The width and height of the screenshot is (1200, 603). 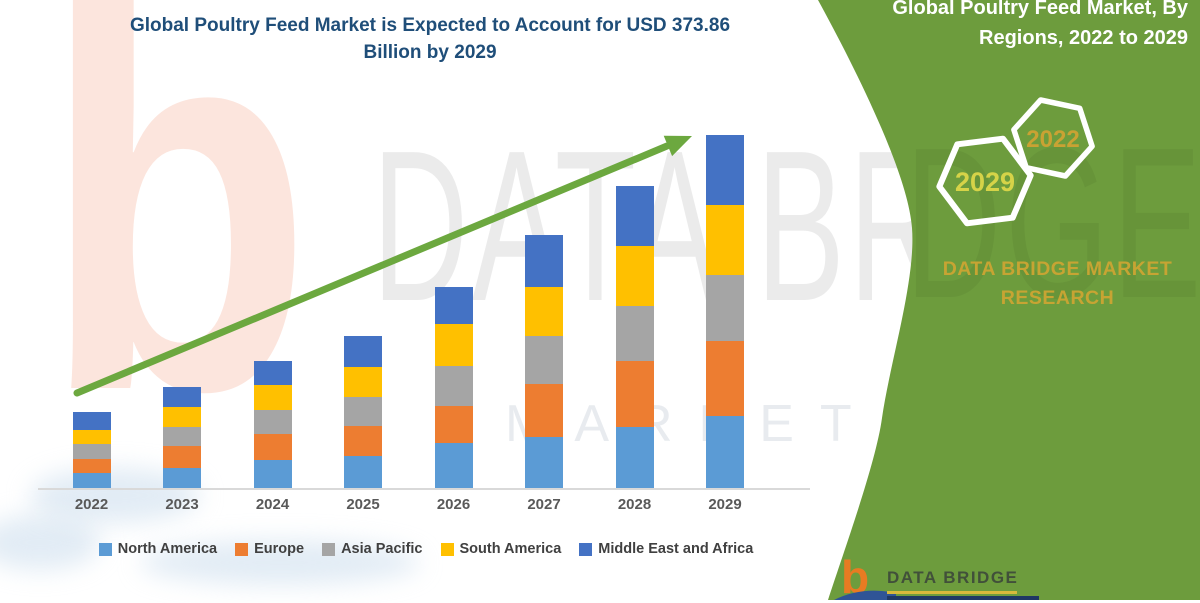 I want to click on bar-segment-2028-south-america, so click(x=634, y=275).